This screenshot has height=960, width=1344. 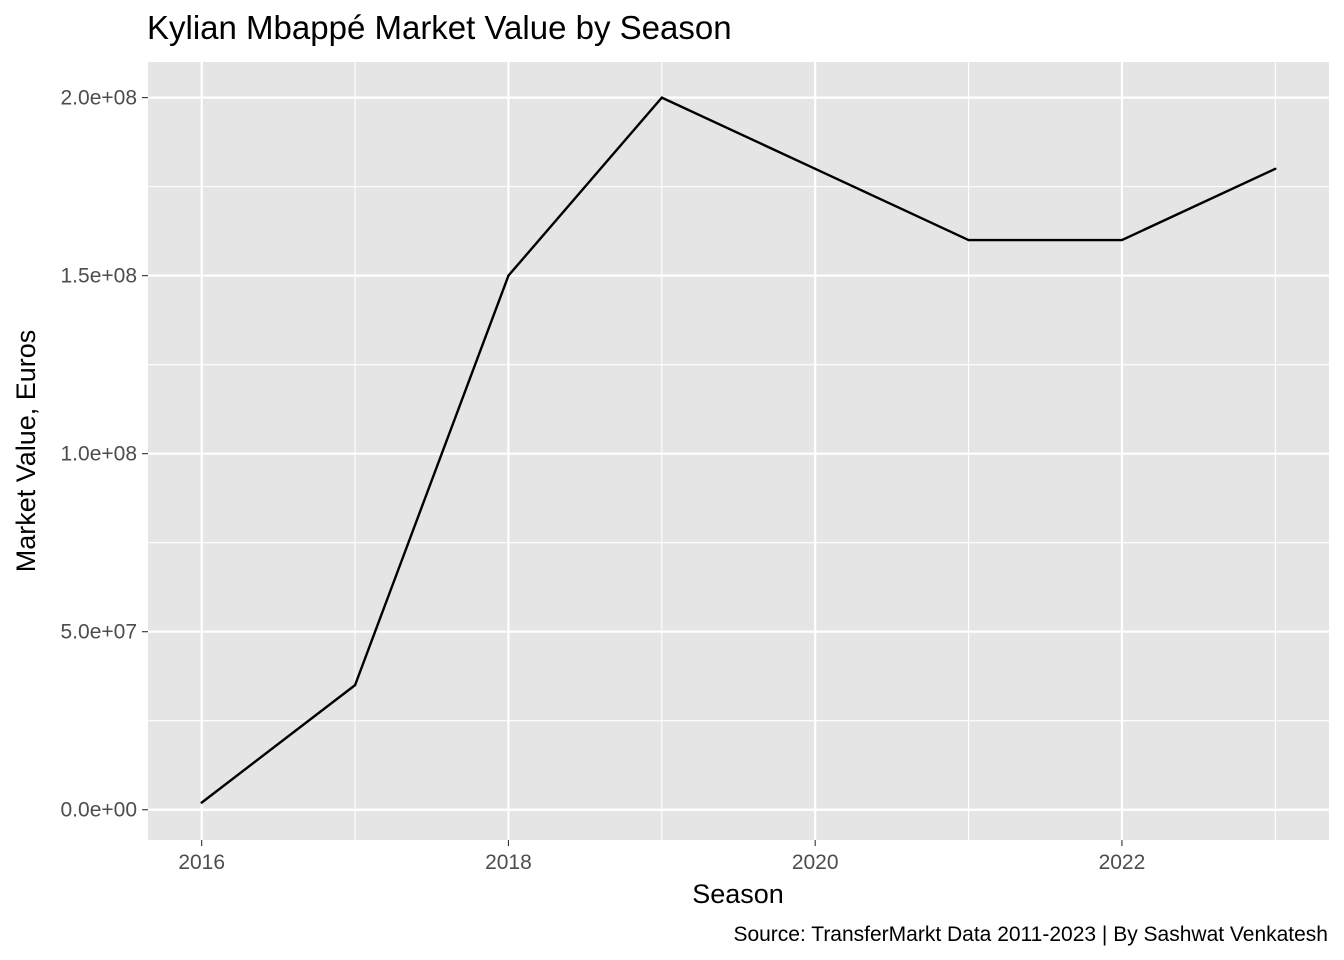 I want to click on x-tick-label: 2018, so click(x=508, y=862).